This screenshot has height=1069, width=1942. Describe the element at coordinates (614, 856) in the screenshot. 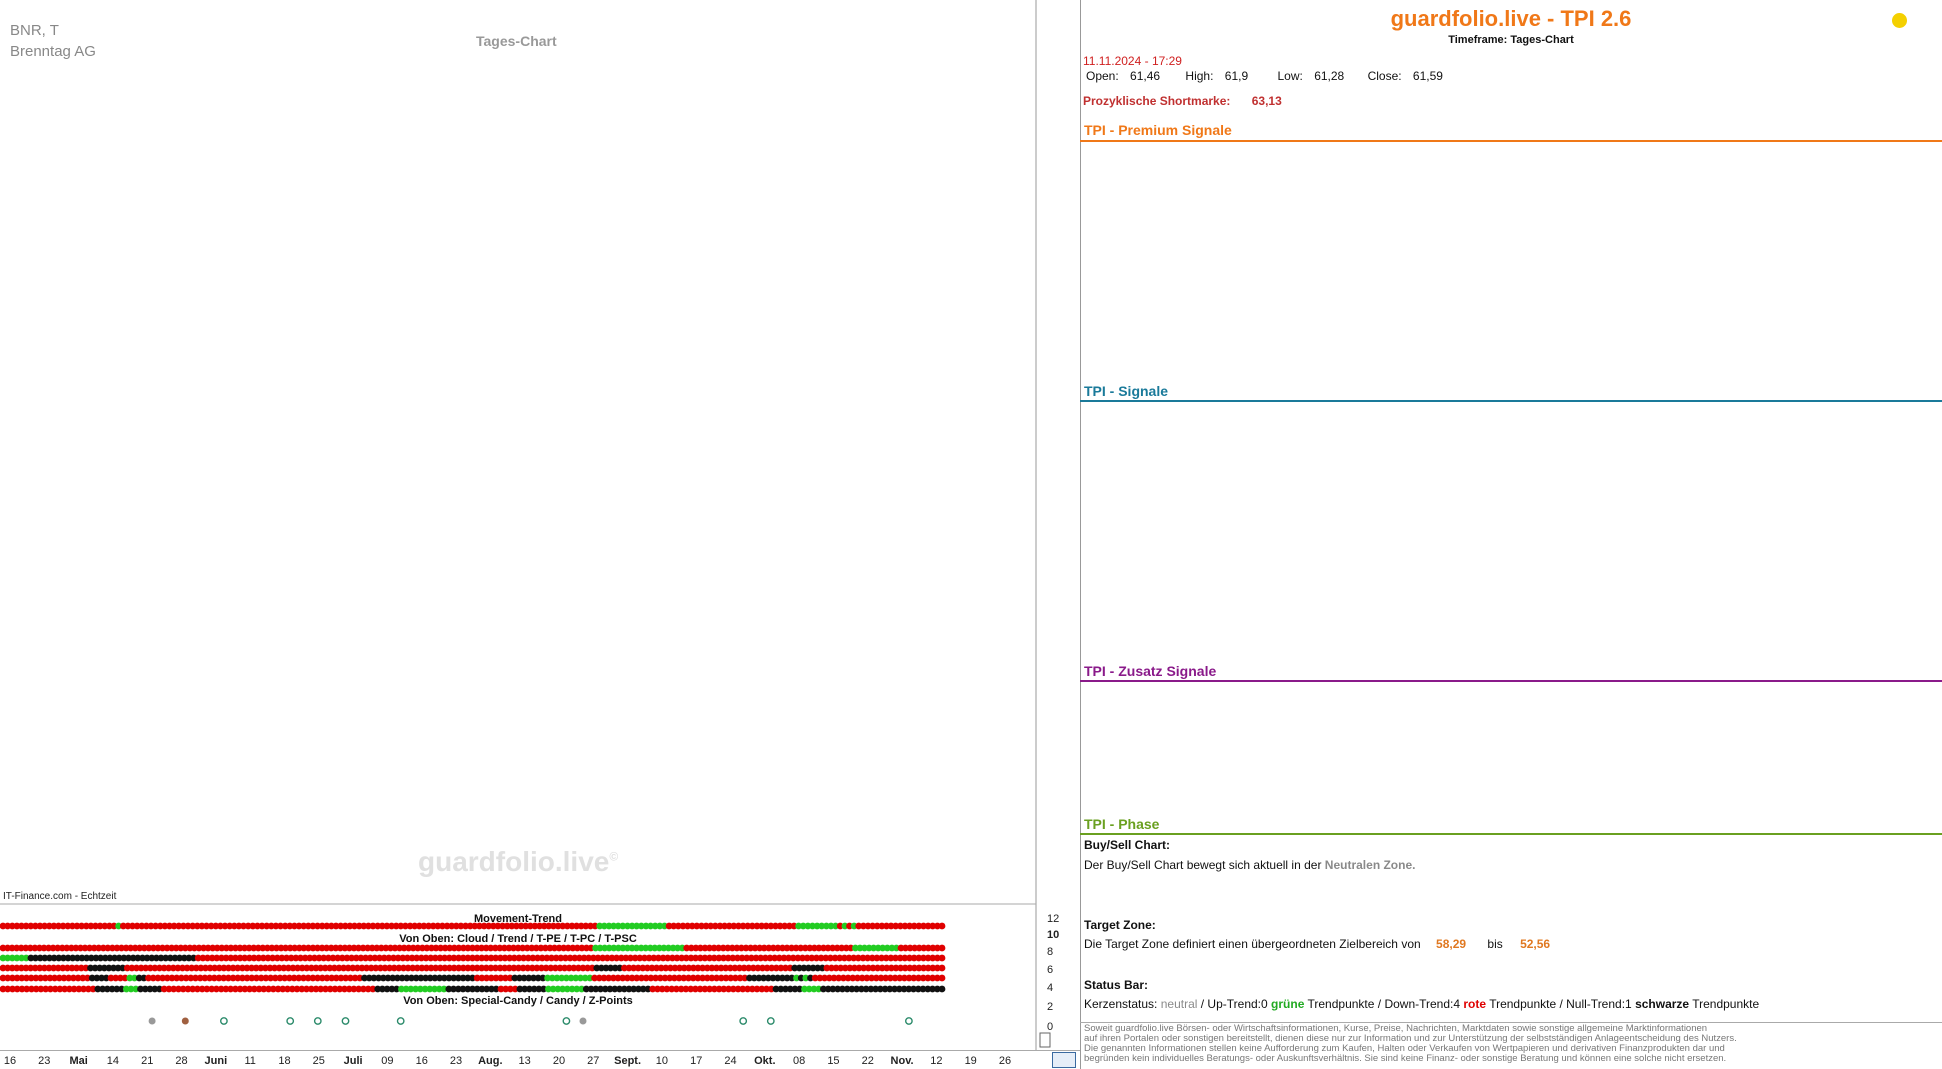

I see `watermark-mark: ©` at that location.